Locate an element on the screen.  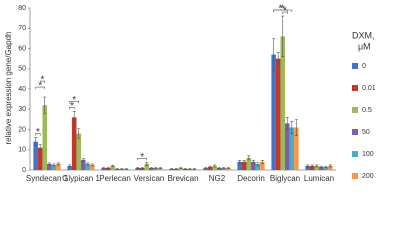
y-tick-label: 50 is located at coordinates (22, 69).